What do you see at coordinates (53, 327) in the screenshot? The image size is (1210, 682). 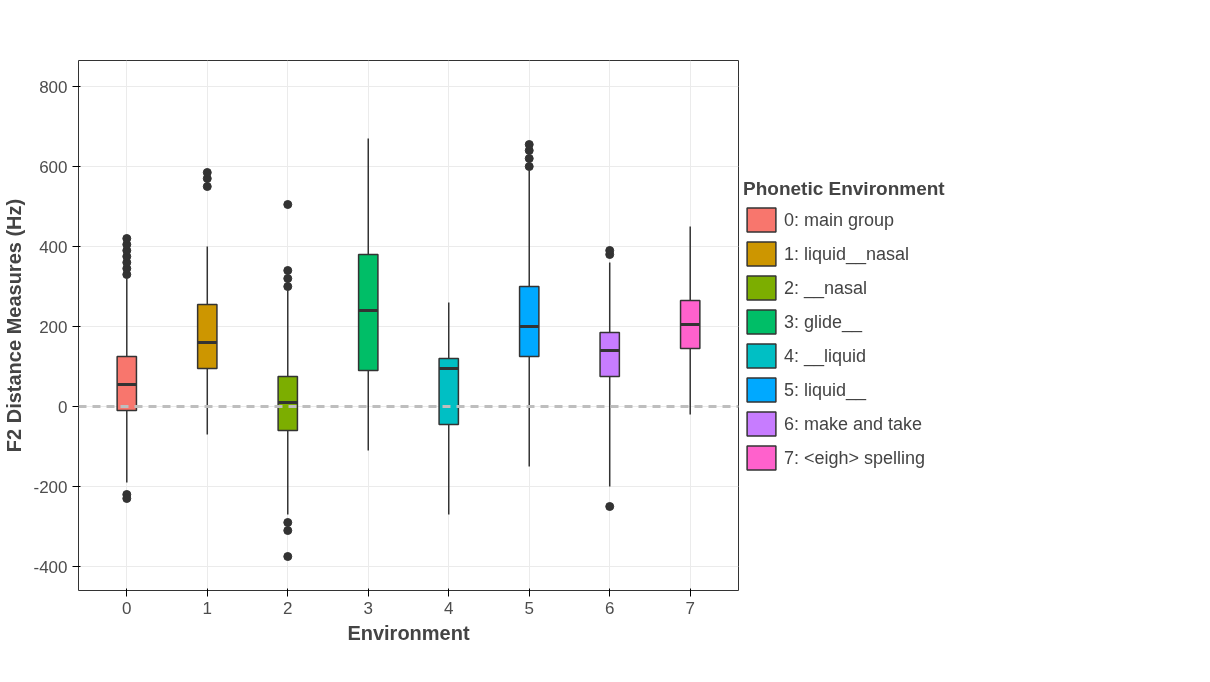 I see `y-tick-label: 200` at bounding box center [53, 327].